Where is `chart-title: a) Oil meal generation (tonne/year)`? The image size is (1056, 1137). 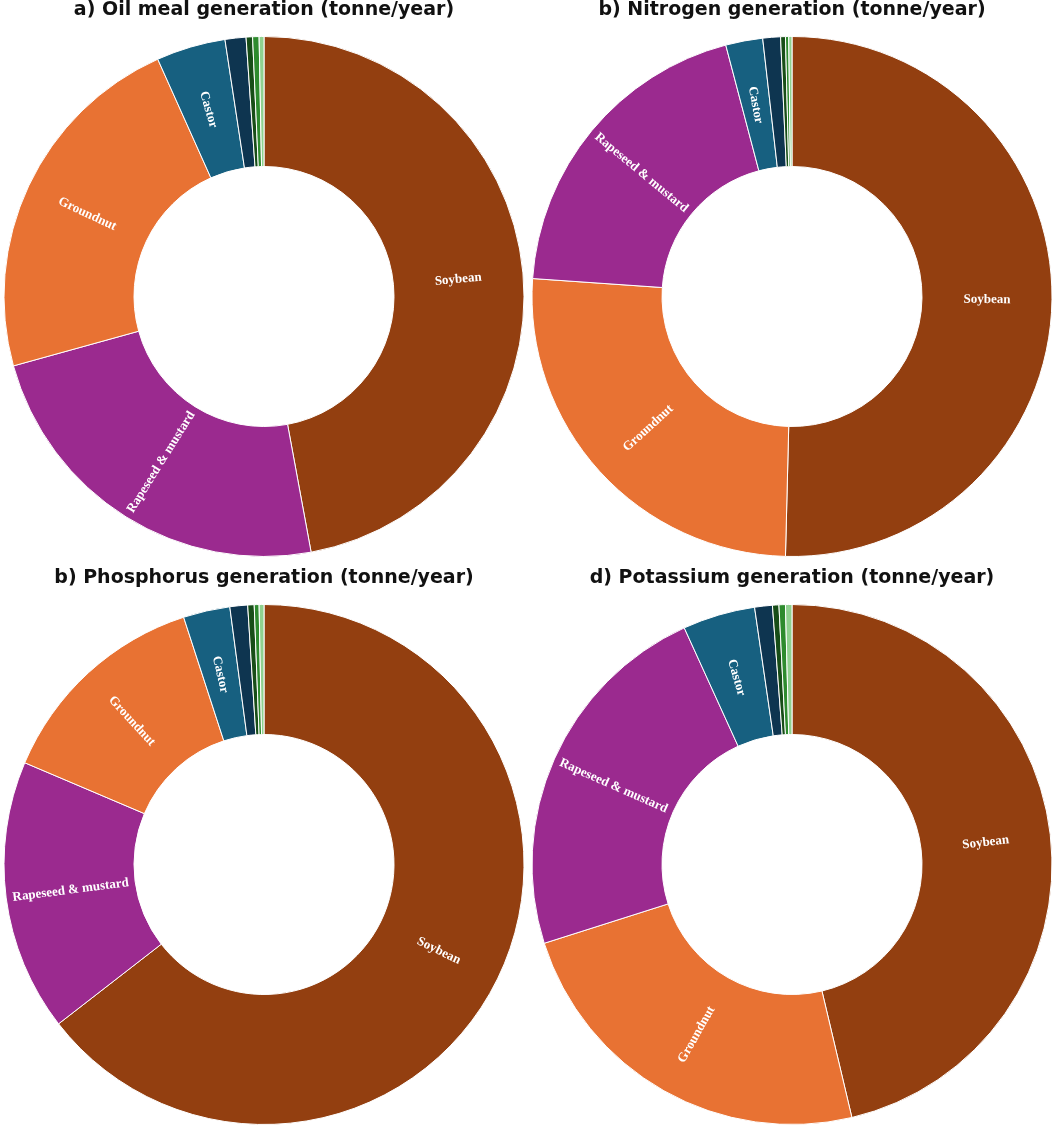 chart-title: a) Oil meal generation (tonne/year) is located at coordinates (264, 9).